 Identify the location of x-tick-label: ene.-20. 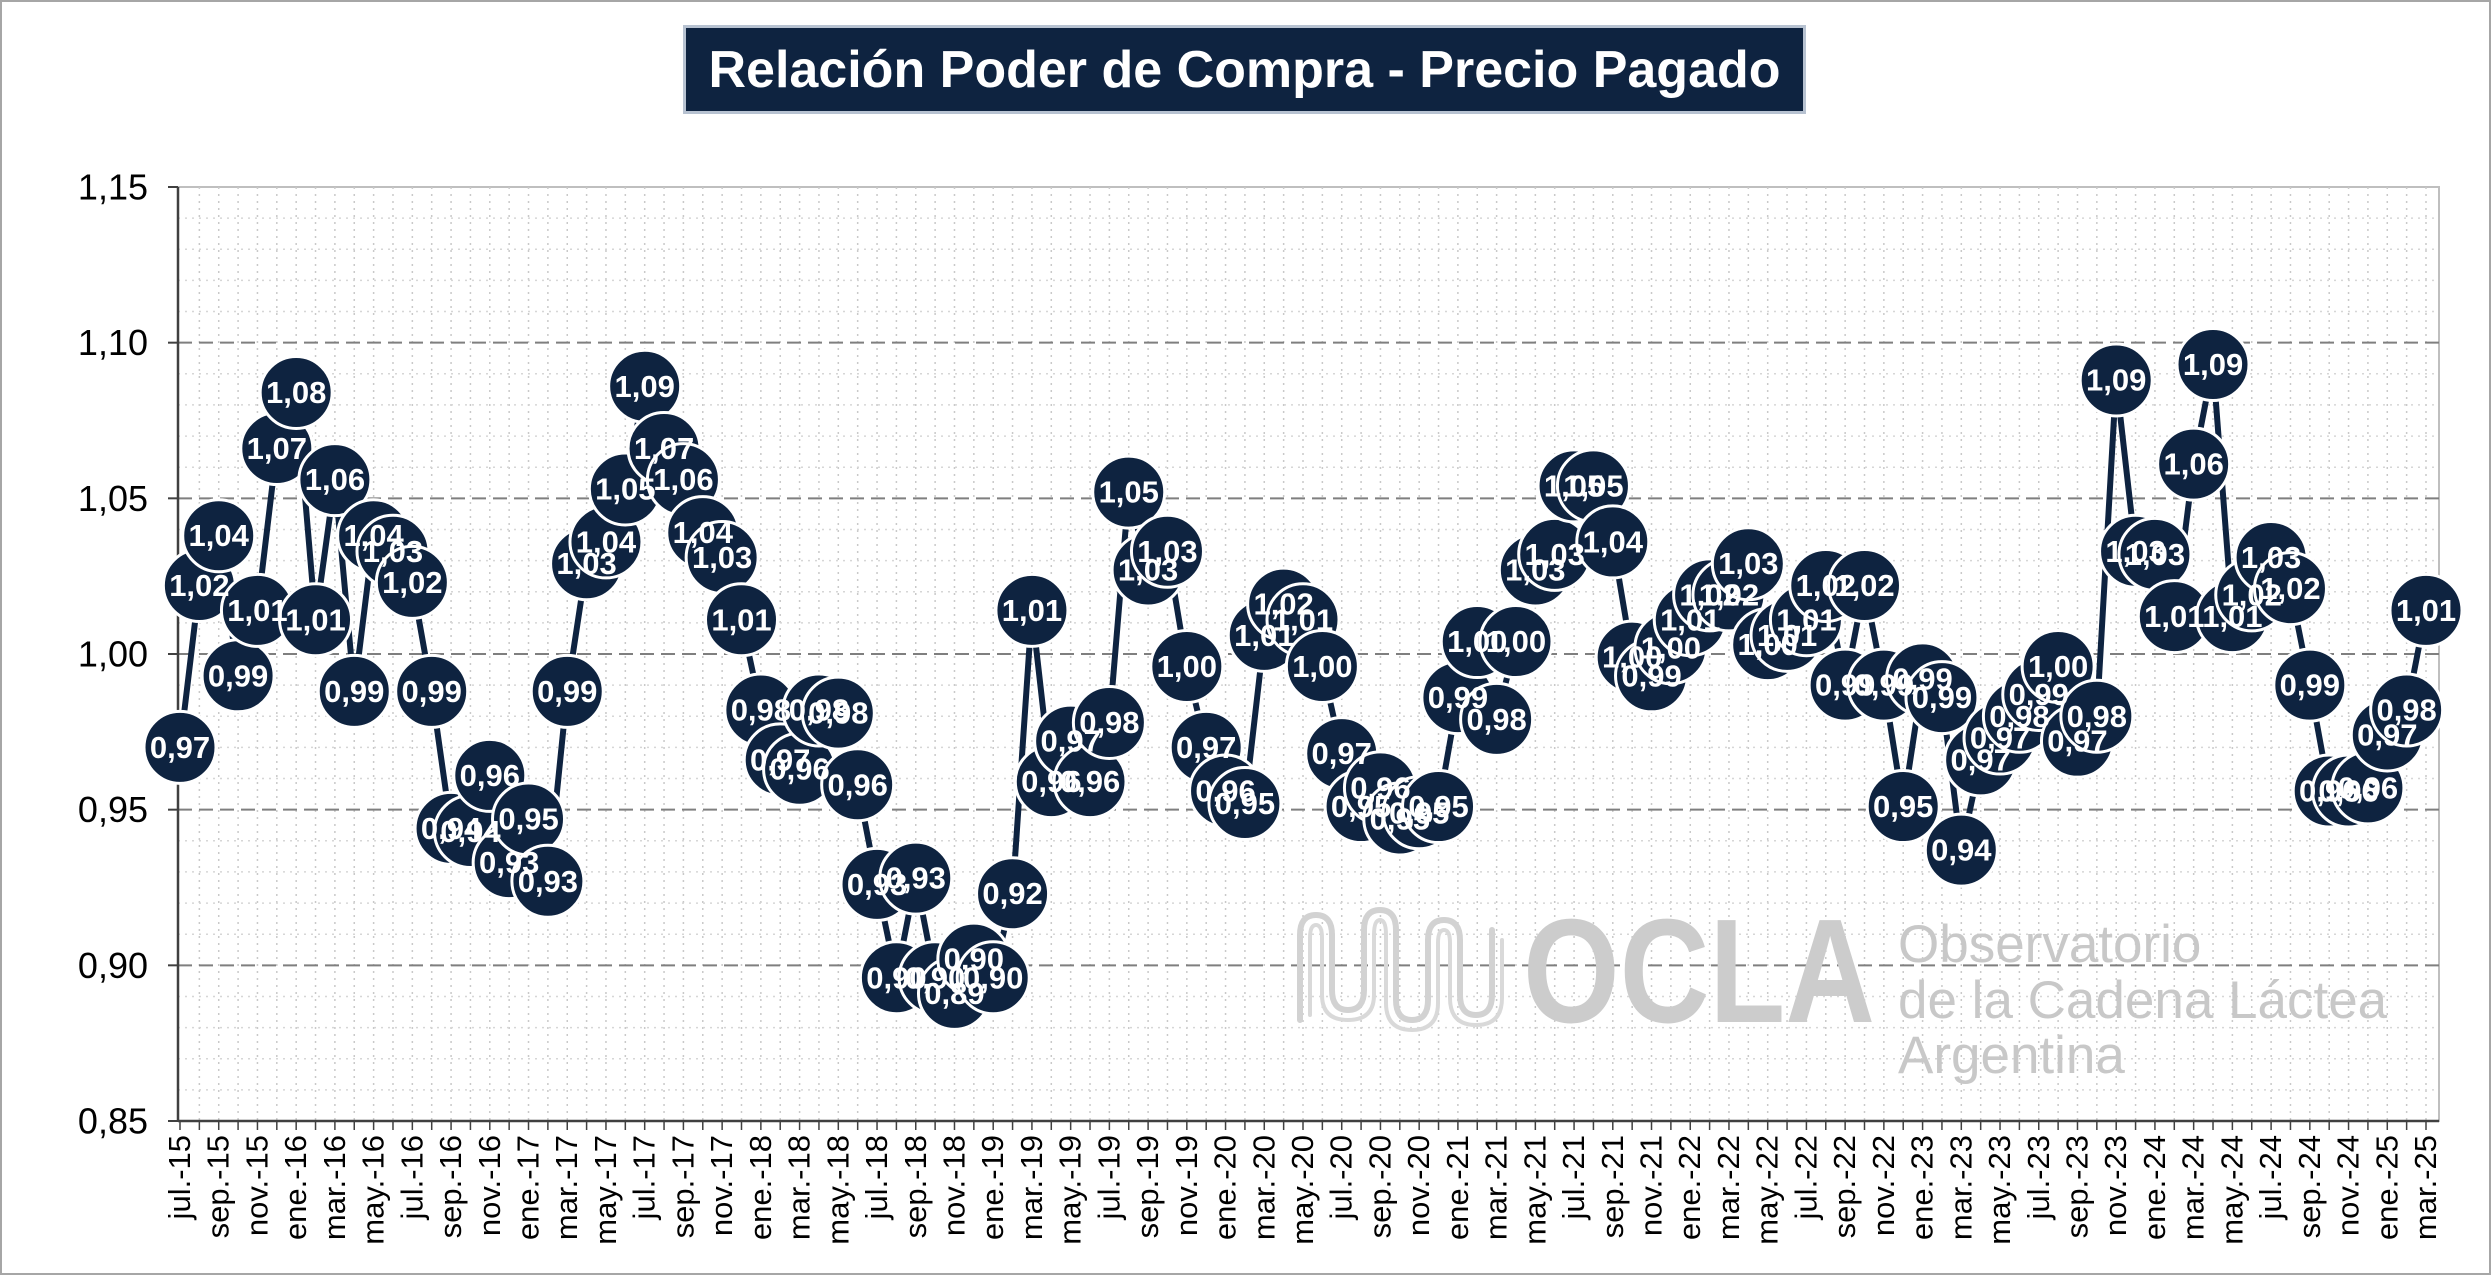
(1225, 1187).